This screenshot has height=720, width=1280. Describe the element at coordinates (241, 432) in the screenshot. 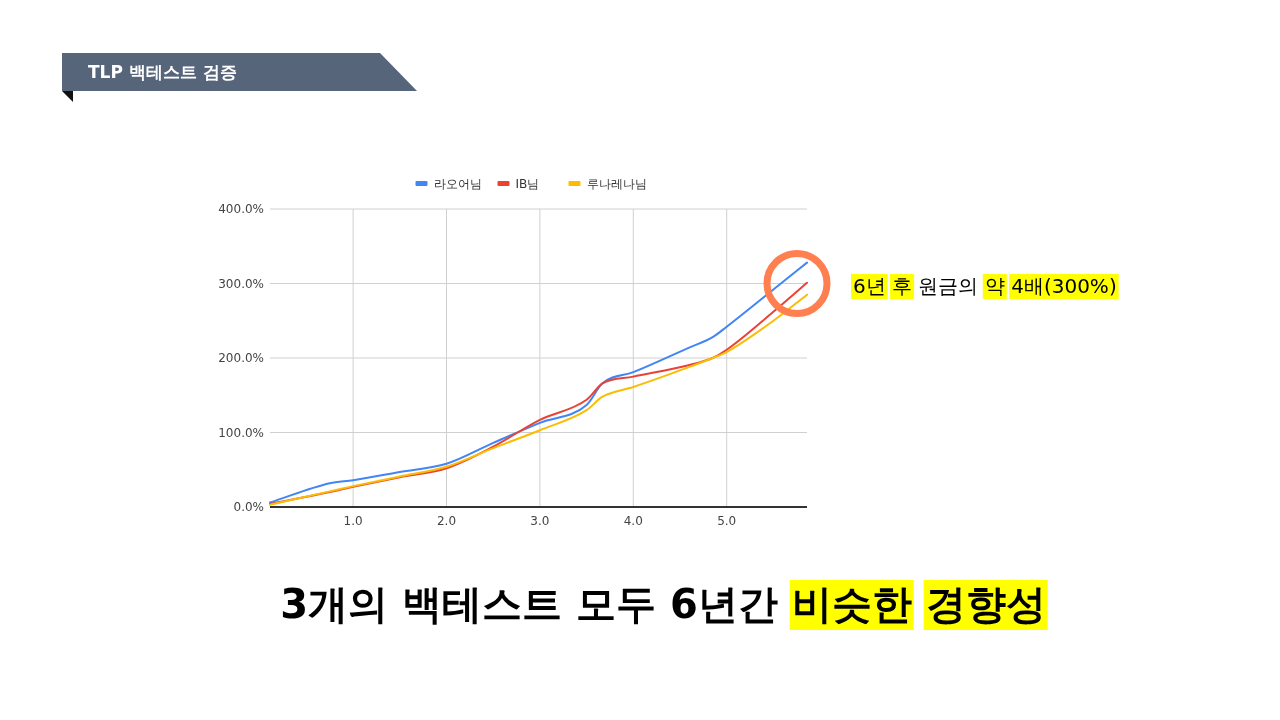

I see `y-tick-label: 100.0%` at that location.